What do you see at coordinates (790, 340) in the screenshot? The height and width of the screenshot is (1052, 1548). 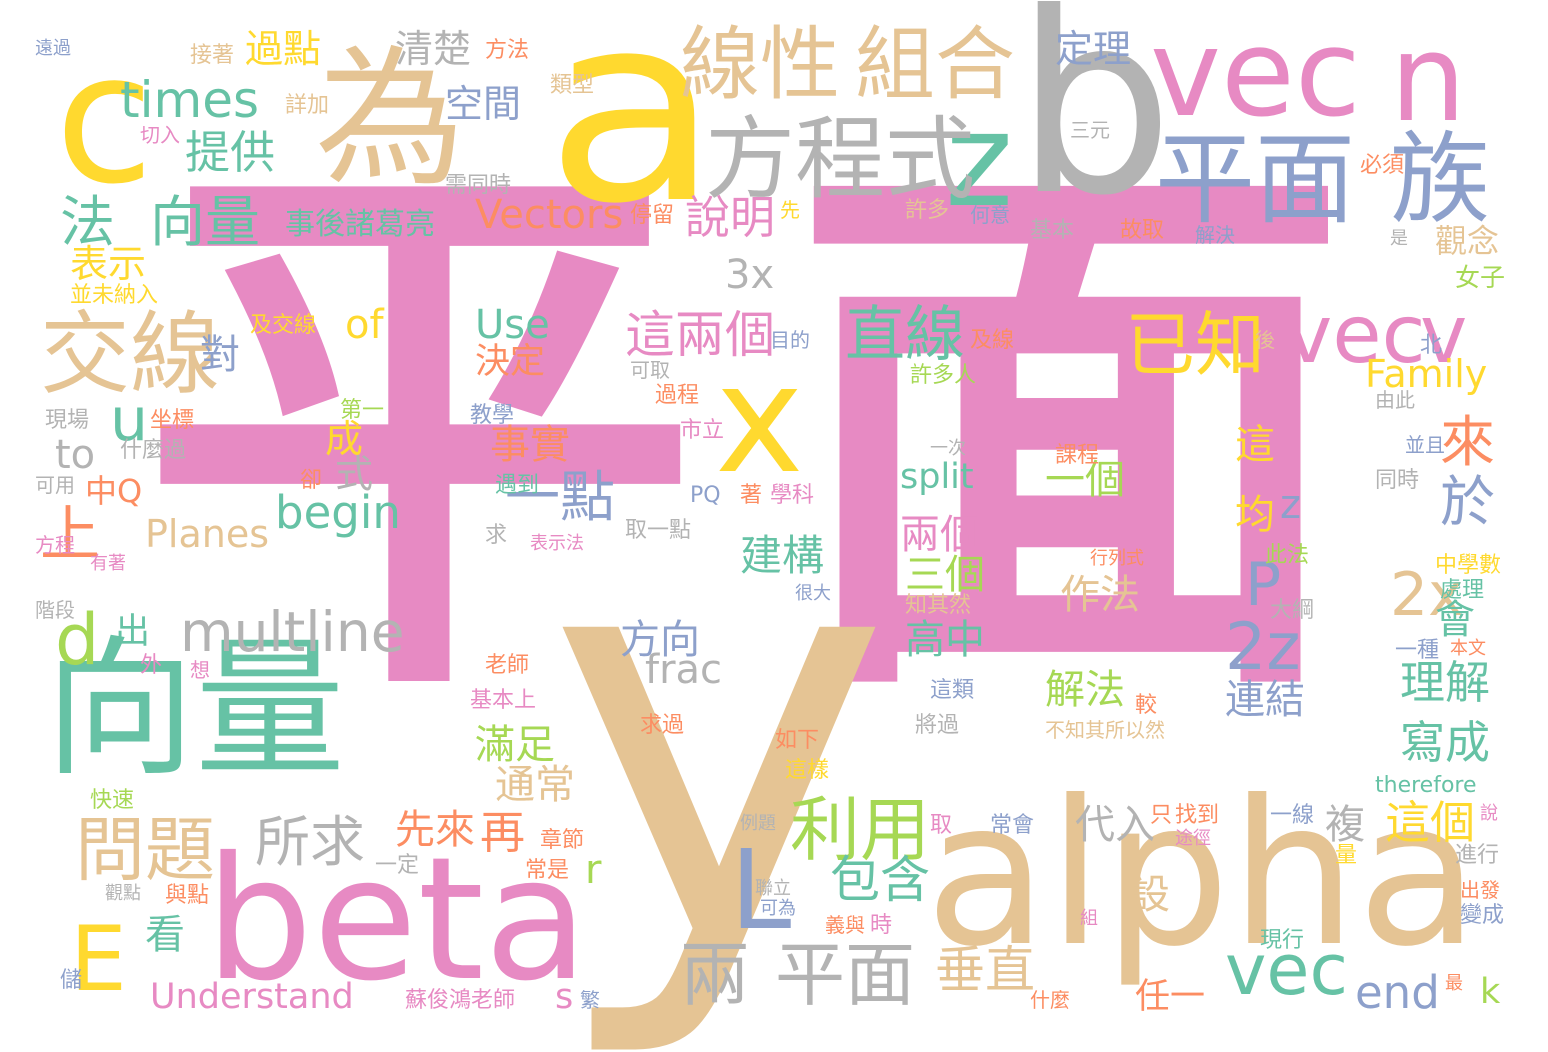 I see `word-cjk-124: 目的` at bounding box center [790, 340].